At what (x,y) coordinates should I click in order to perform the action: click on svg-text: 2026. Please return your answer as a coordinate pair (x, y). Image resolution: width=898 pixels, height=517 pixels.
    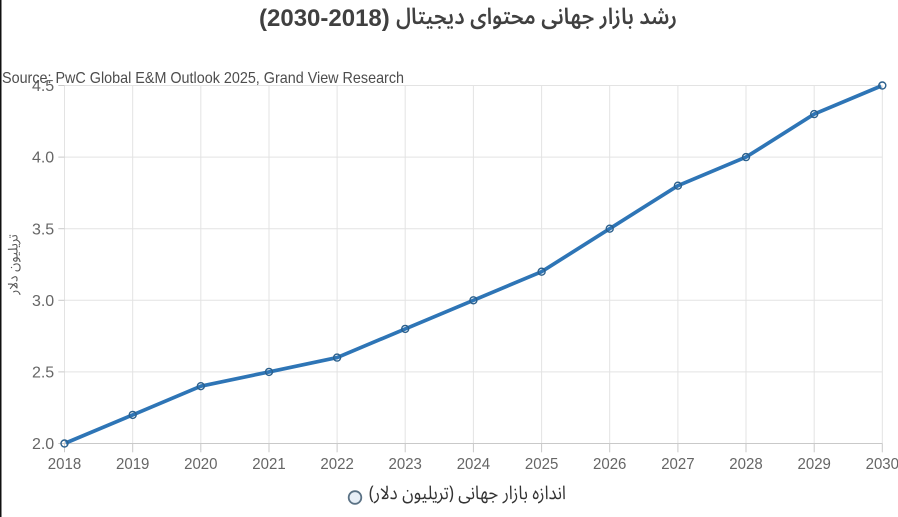
    Looking at the image, I should click on (609, 464).